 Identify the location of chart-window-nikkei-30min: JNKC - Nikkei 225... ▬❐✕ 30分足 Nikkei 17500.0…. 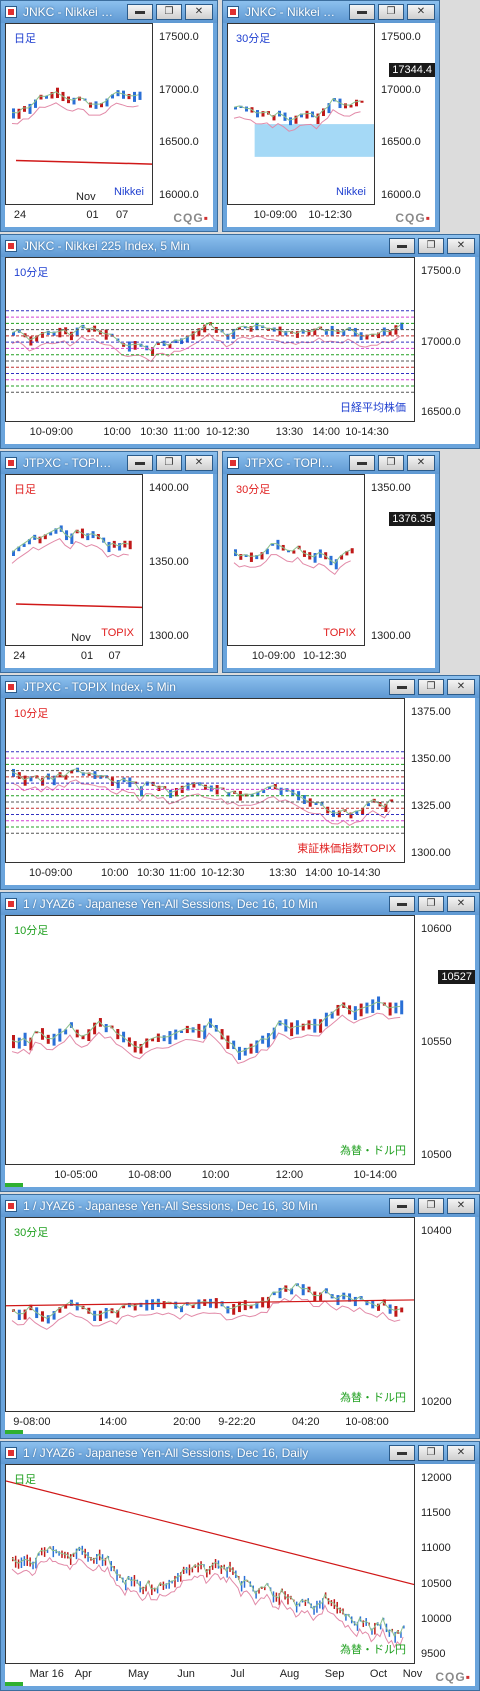
(331, 116).